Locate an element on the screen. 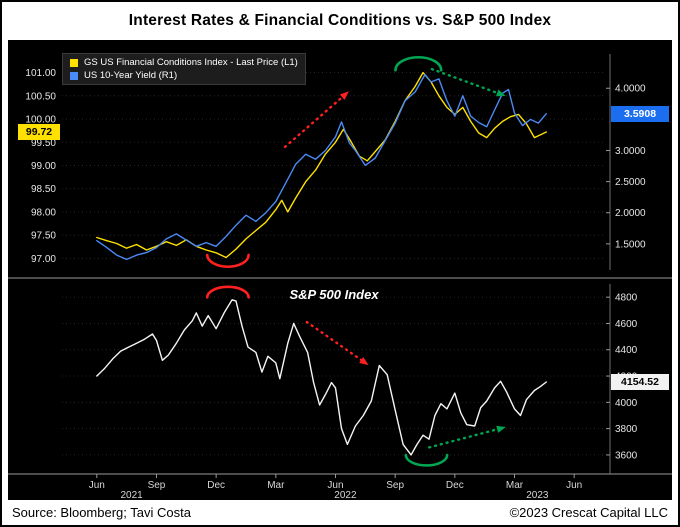  spx-axis-tick-label: 4000 is located at coordinates (626, 403).